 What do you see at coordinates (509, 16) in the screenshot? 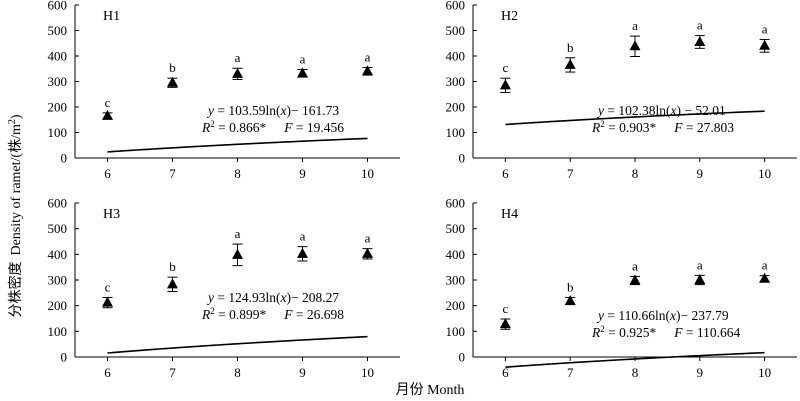
I see `panel-label: H2` at bounding box center [509, 16].